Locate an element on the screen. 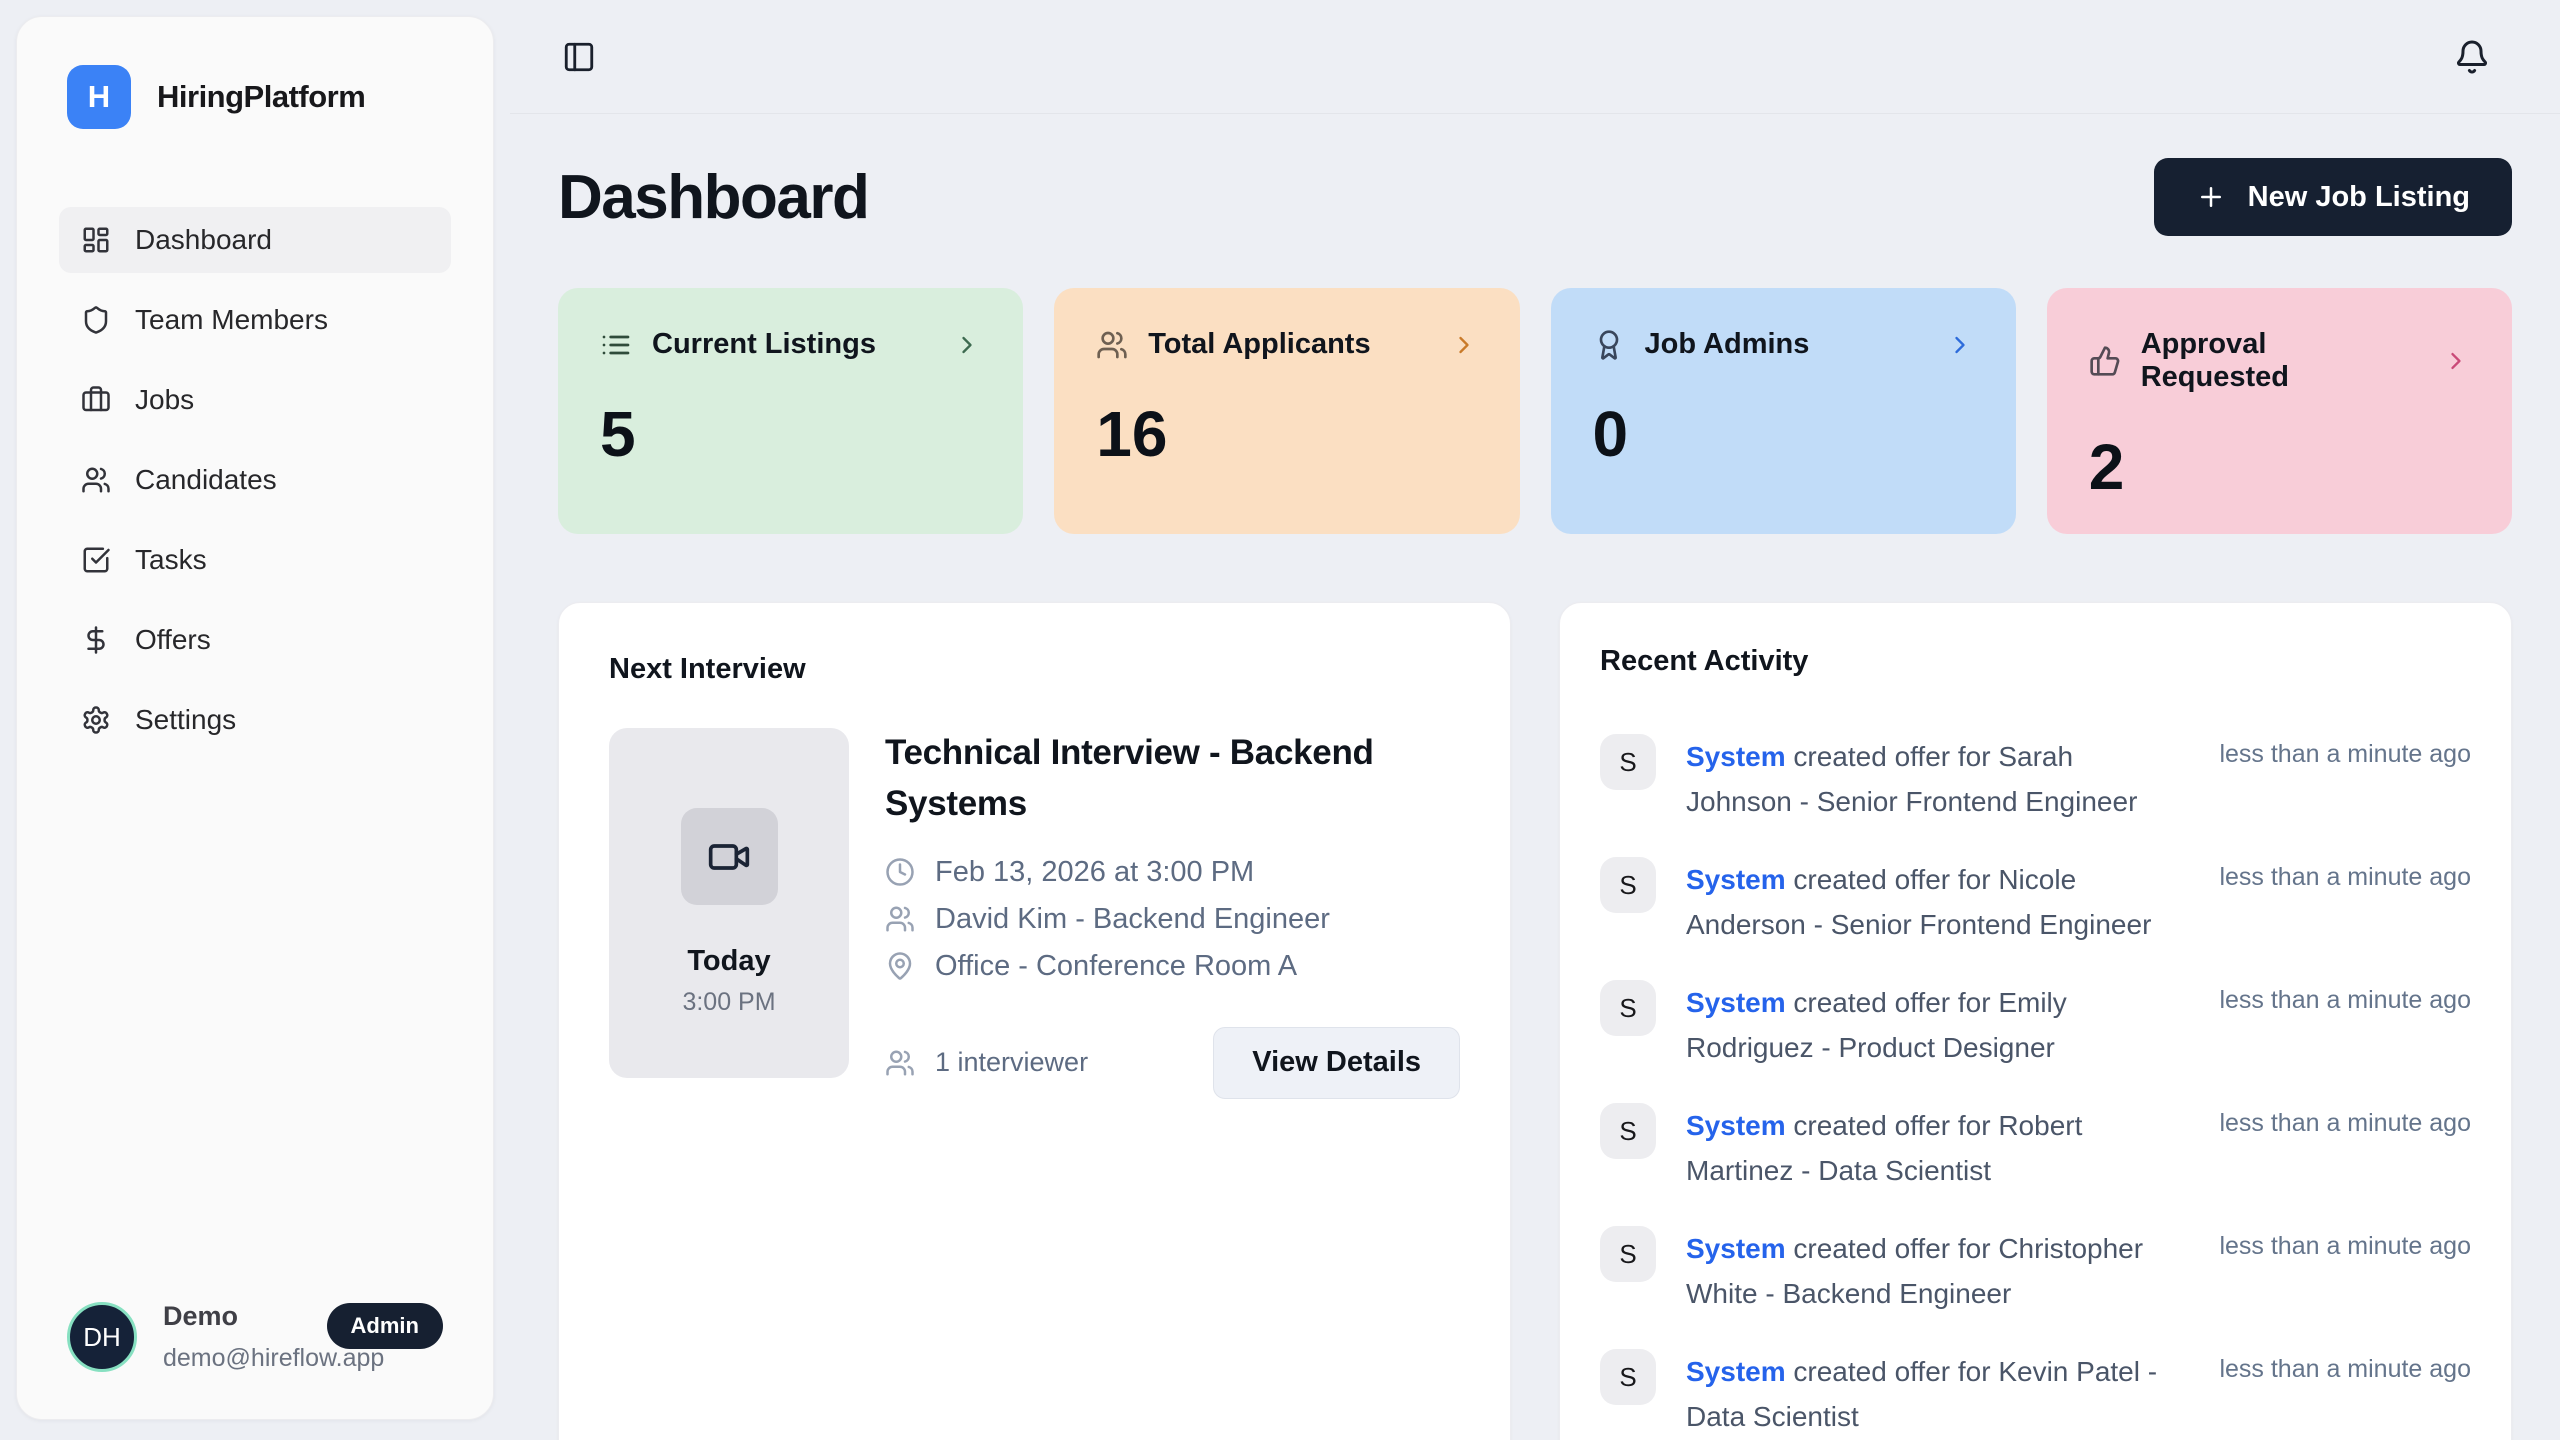  sidebar-item-settings: Settings is located at coordinates (255, 720).